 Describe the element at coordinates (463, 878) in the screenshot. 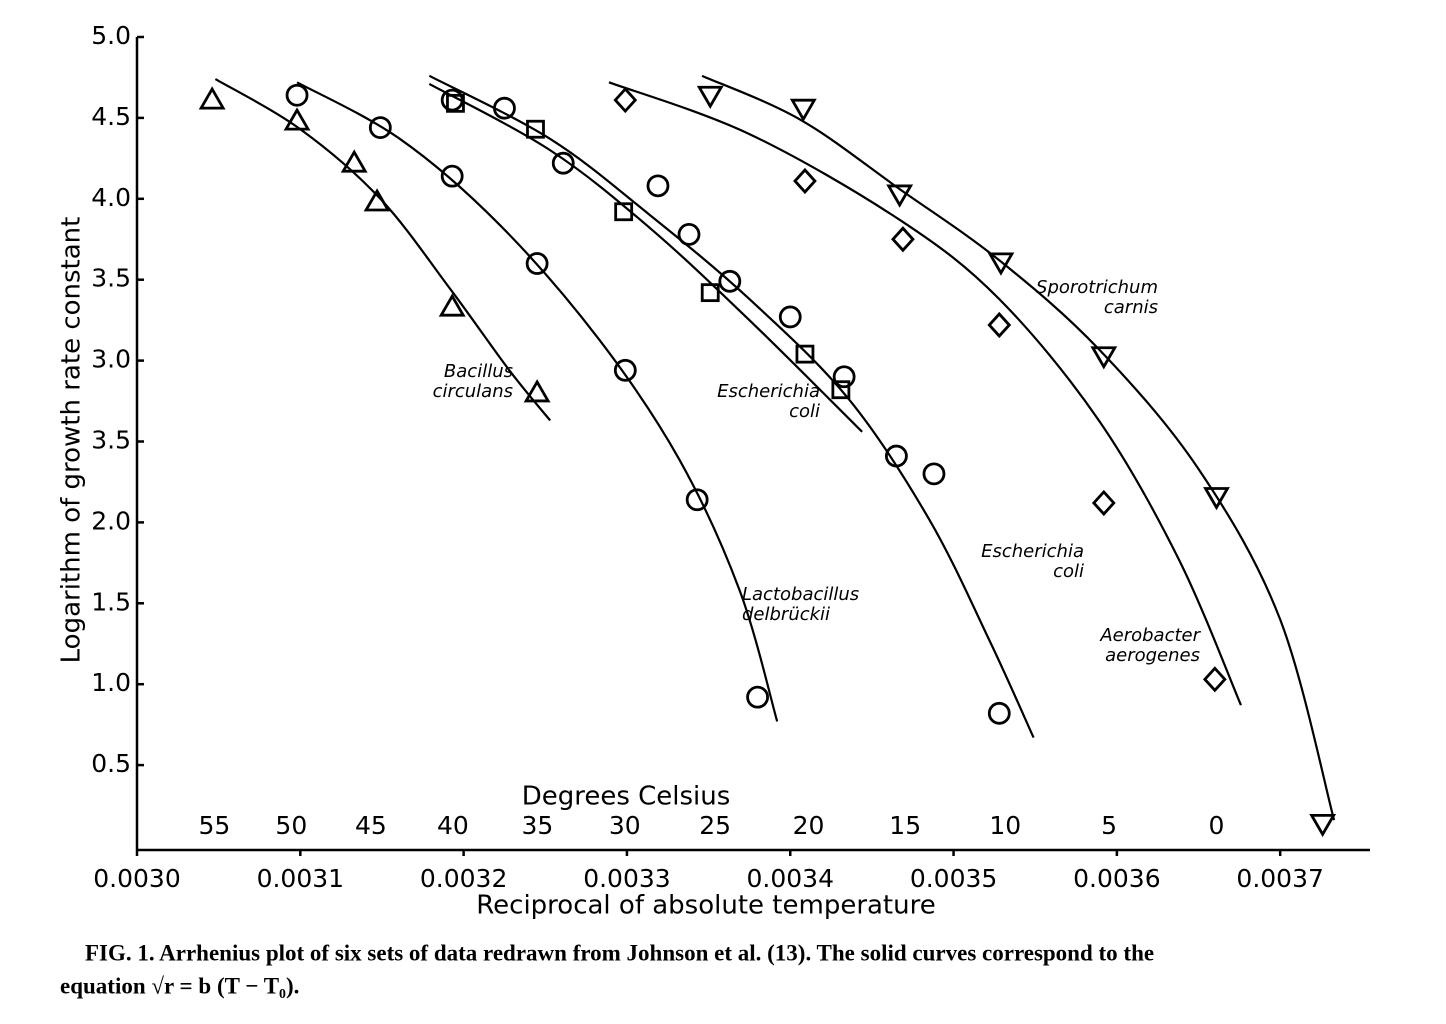

I see `x-tick-label: 0.0032` at that location.